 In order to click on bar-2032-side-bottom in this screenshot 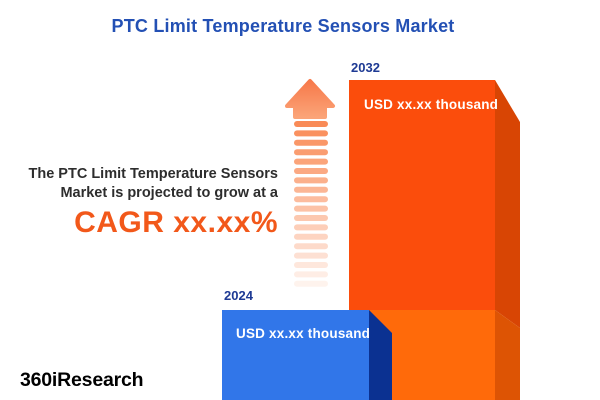, I will do `click(507, 355)`.